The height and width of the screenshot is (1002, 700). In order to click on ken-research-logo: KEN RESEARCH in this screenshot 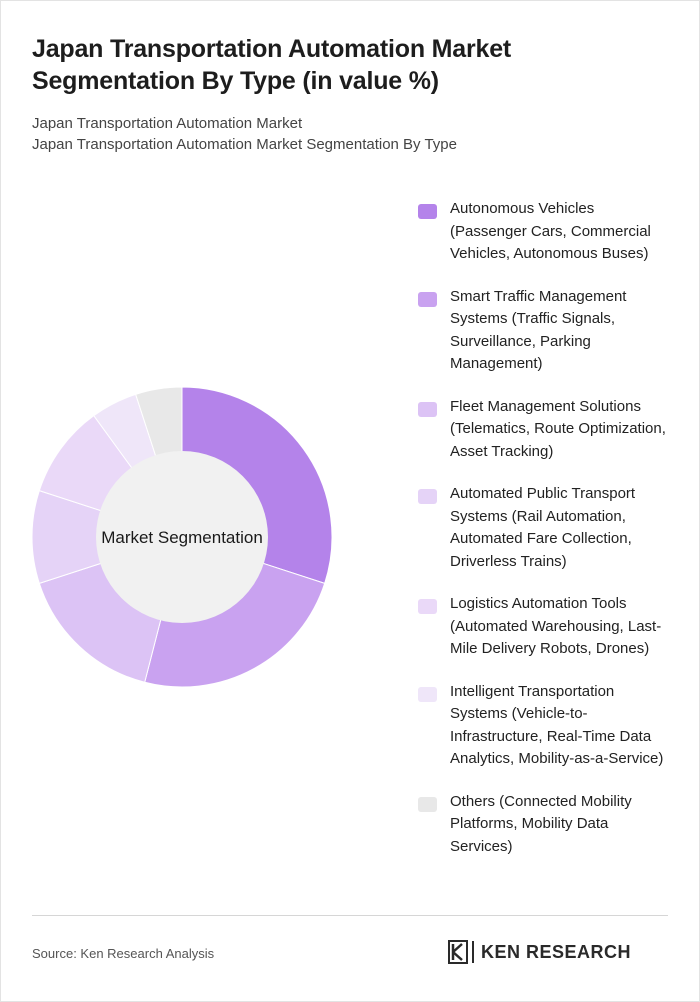, I will do `click(539, 952)`.